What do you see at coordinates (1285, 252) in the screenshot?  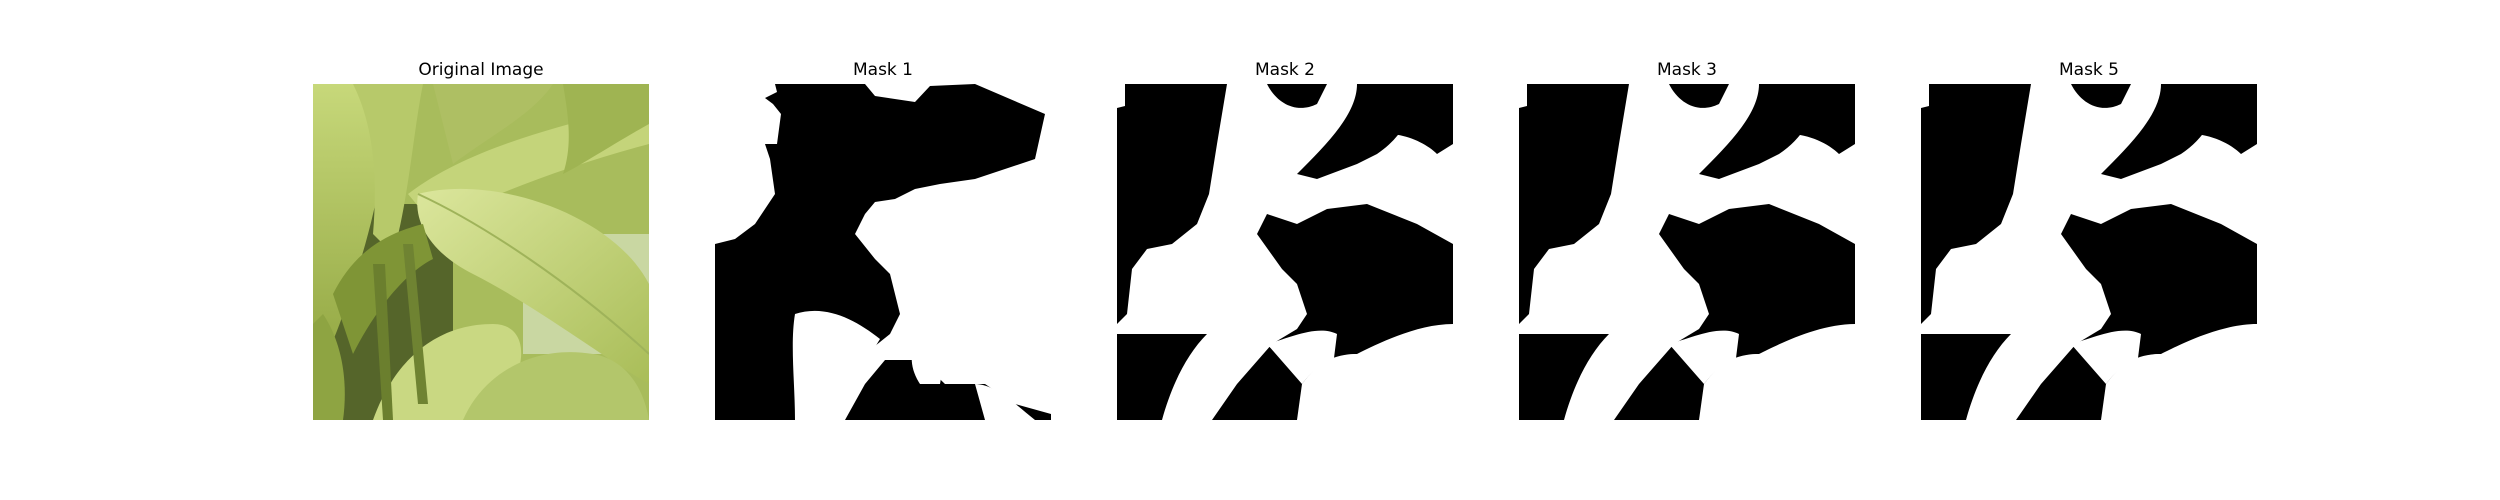 I see `mask-2-image` at bounding box center [1285, 252].